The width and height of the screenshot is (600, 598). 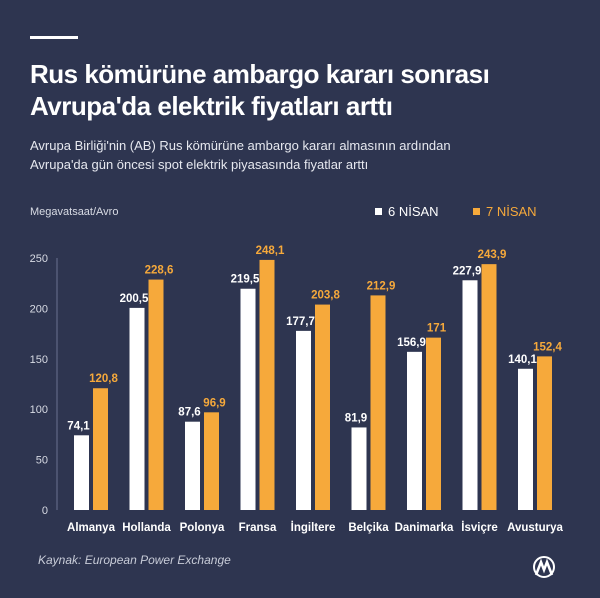 I want to click on legend-label: 6 NİSAN, so click(x=413, y=211).